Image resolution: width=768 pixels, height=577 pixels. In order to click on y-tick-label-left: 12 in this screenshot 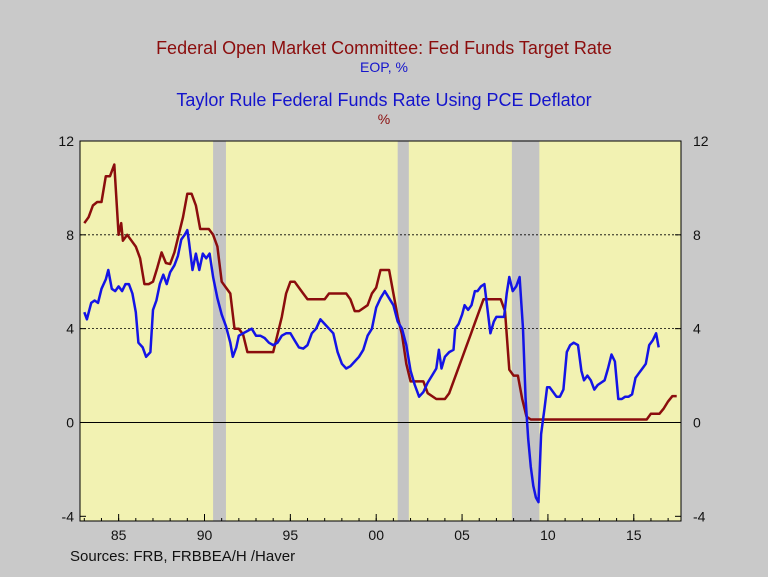, I will do `click(66, 141)`.